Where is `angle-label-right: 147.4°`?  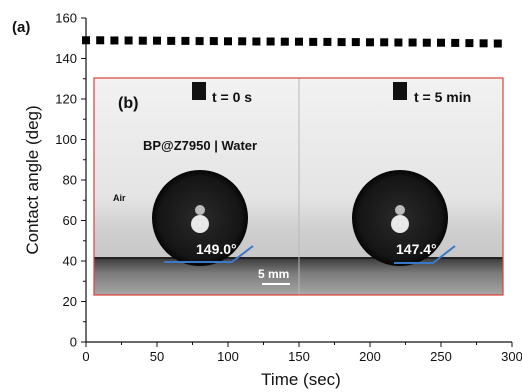
angle-label-right: 147.4° is located at coordinates (416, 249).